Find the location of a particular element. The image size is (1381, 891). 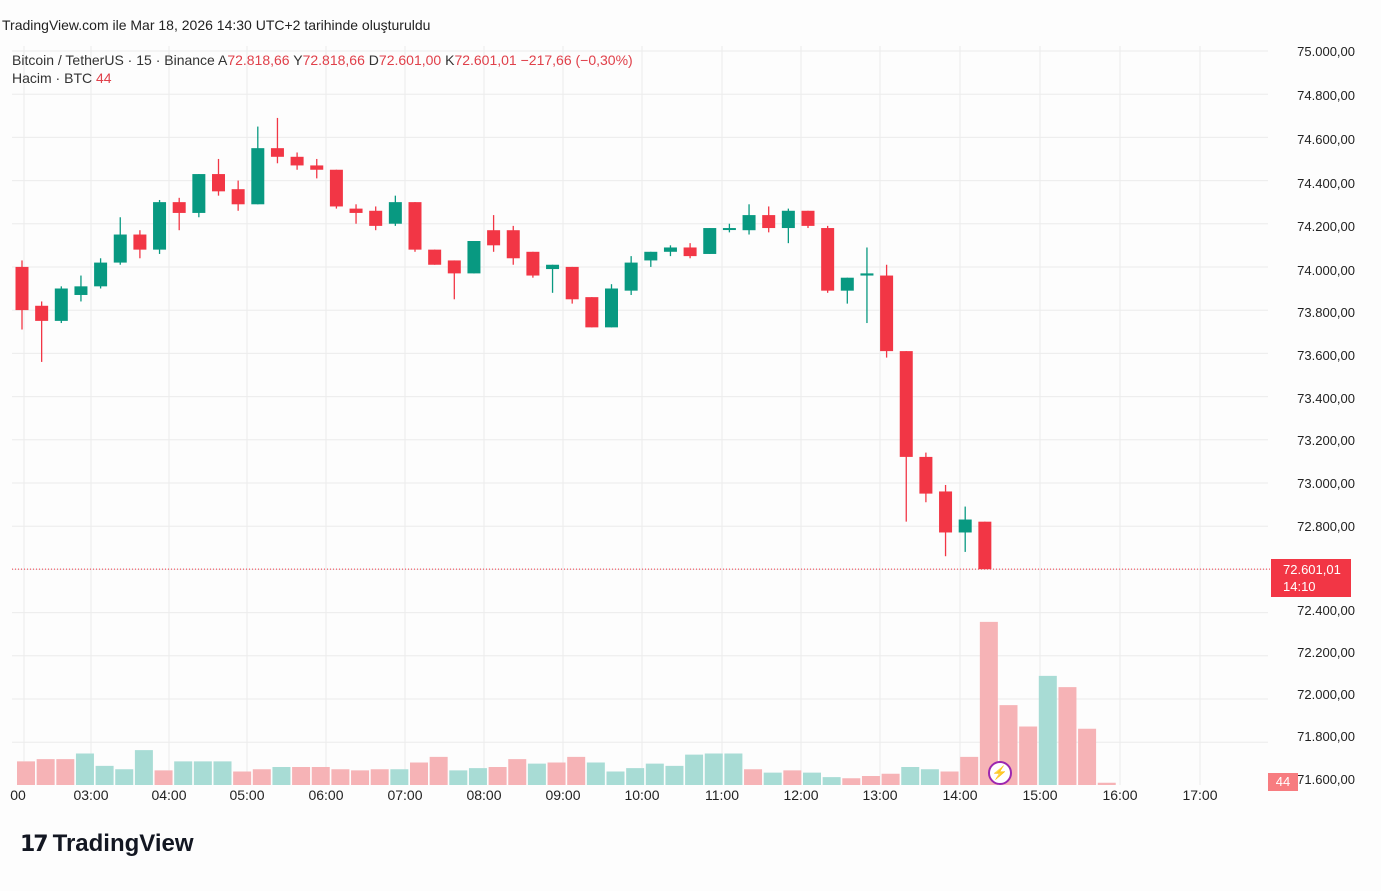

y-tick-label: 74.200,00 is located at coordinates (1326, 226).